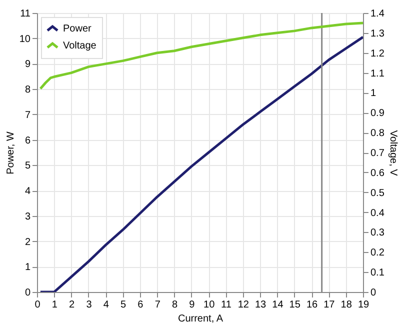 This screenshot has height=327, width=402. I want to click on y2-tick-label: 0.4, so click(377, 213).